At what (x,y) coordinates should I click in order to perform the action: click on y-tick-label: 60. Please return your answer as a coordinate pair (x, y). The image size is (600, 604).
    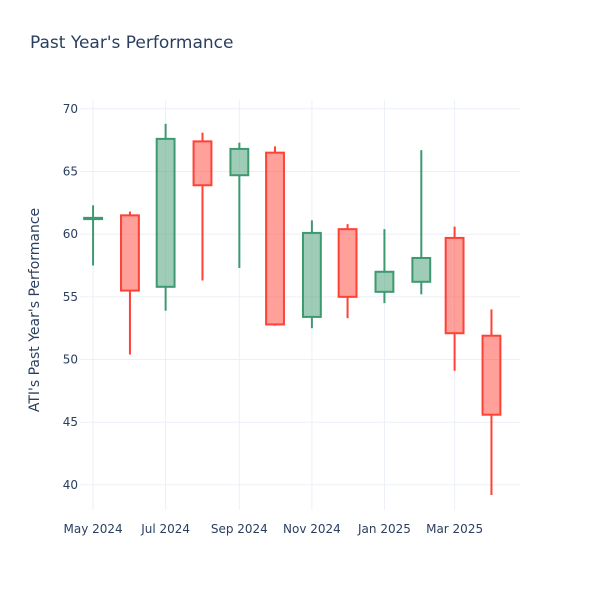
    Looking at the image, I should click on (70, 234).